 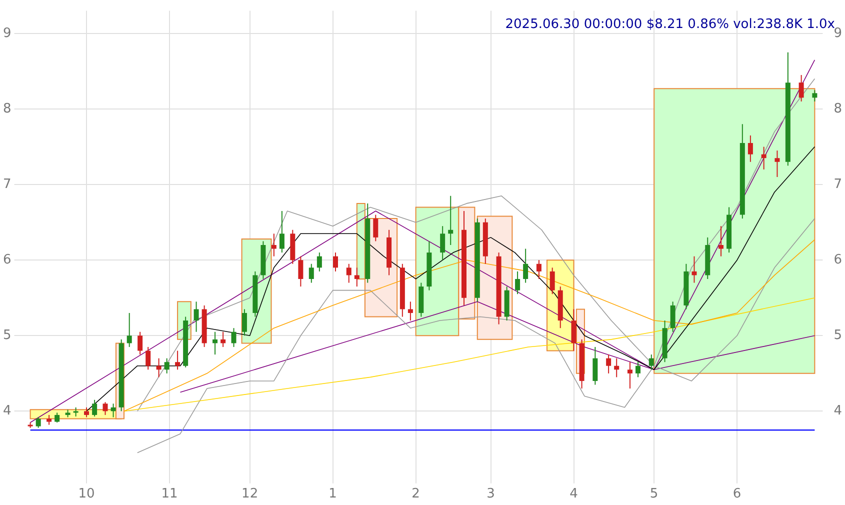 I want to click on y2-tick-label: 5, so click(x=838, y=336).